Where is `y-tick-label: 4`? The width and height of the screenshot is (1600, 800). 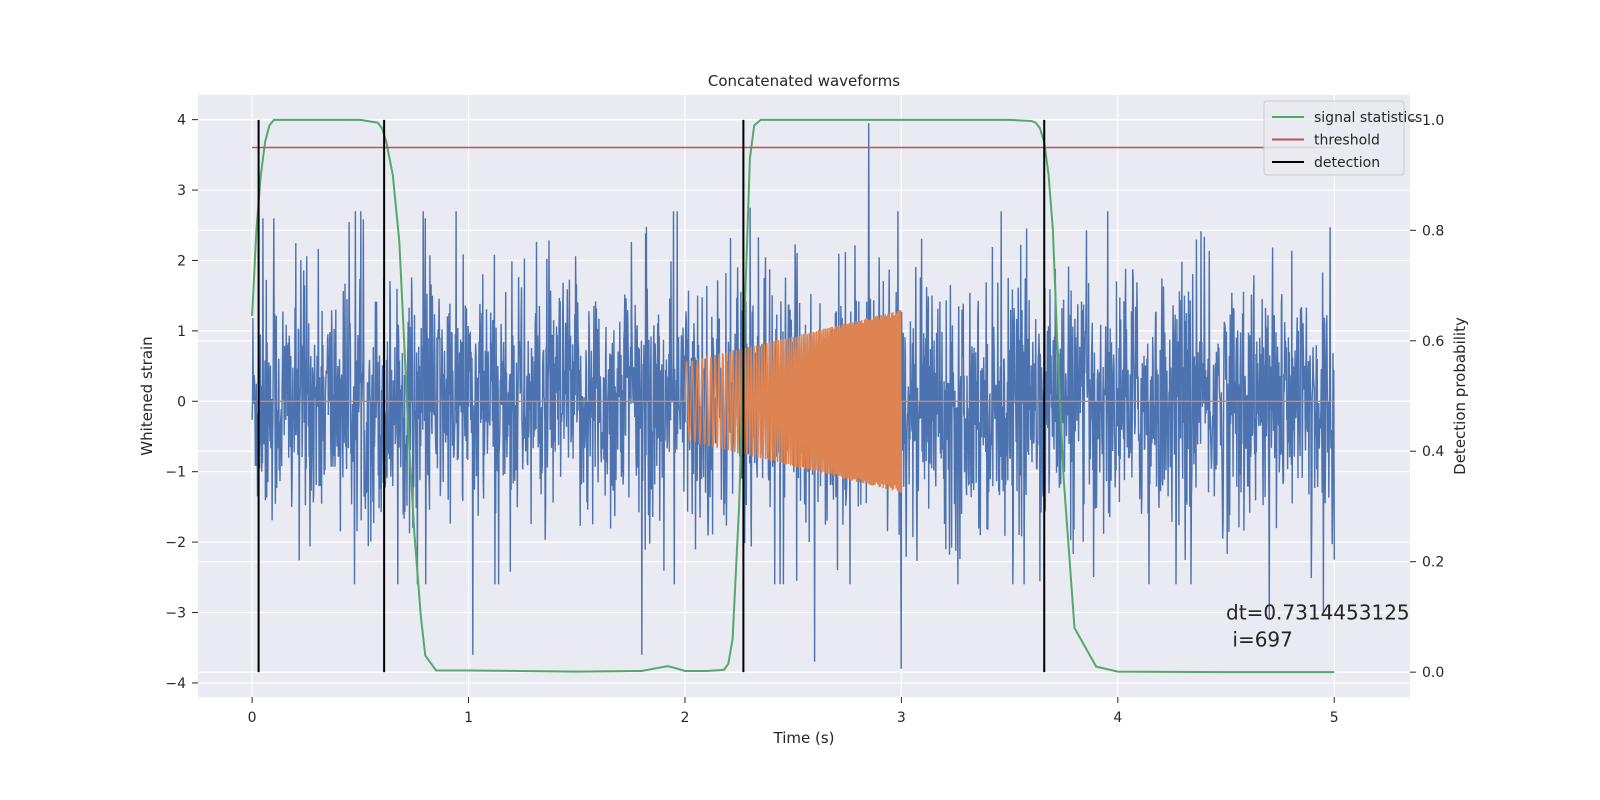
y-tick-label: 4 is located at coordinates (181, 121).